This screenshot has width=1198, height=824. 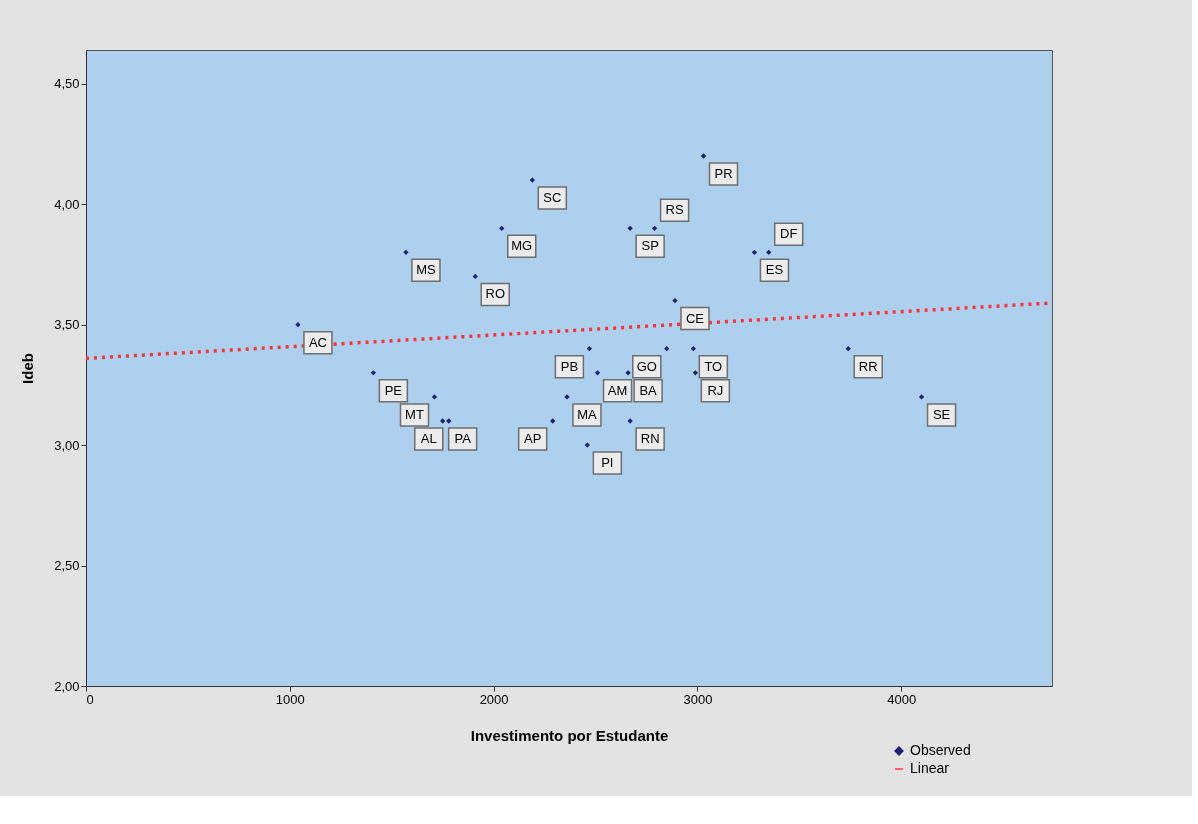 I want to click on annotation: RS, so click(x=674, y=210).